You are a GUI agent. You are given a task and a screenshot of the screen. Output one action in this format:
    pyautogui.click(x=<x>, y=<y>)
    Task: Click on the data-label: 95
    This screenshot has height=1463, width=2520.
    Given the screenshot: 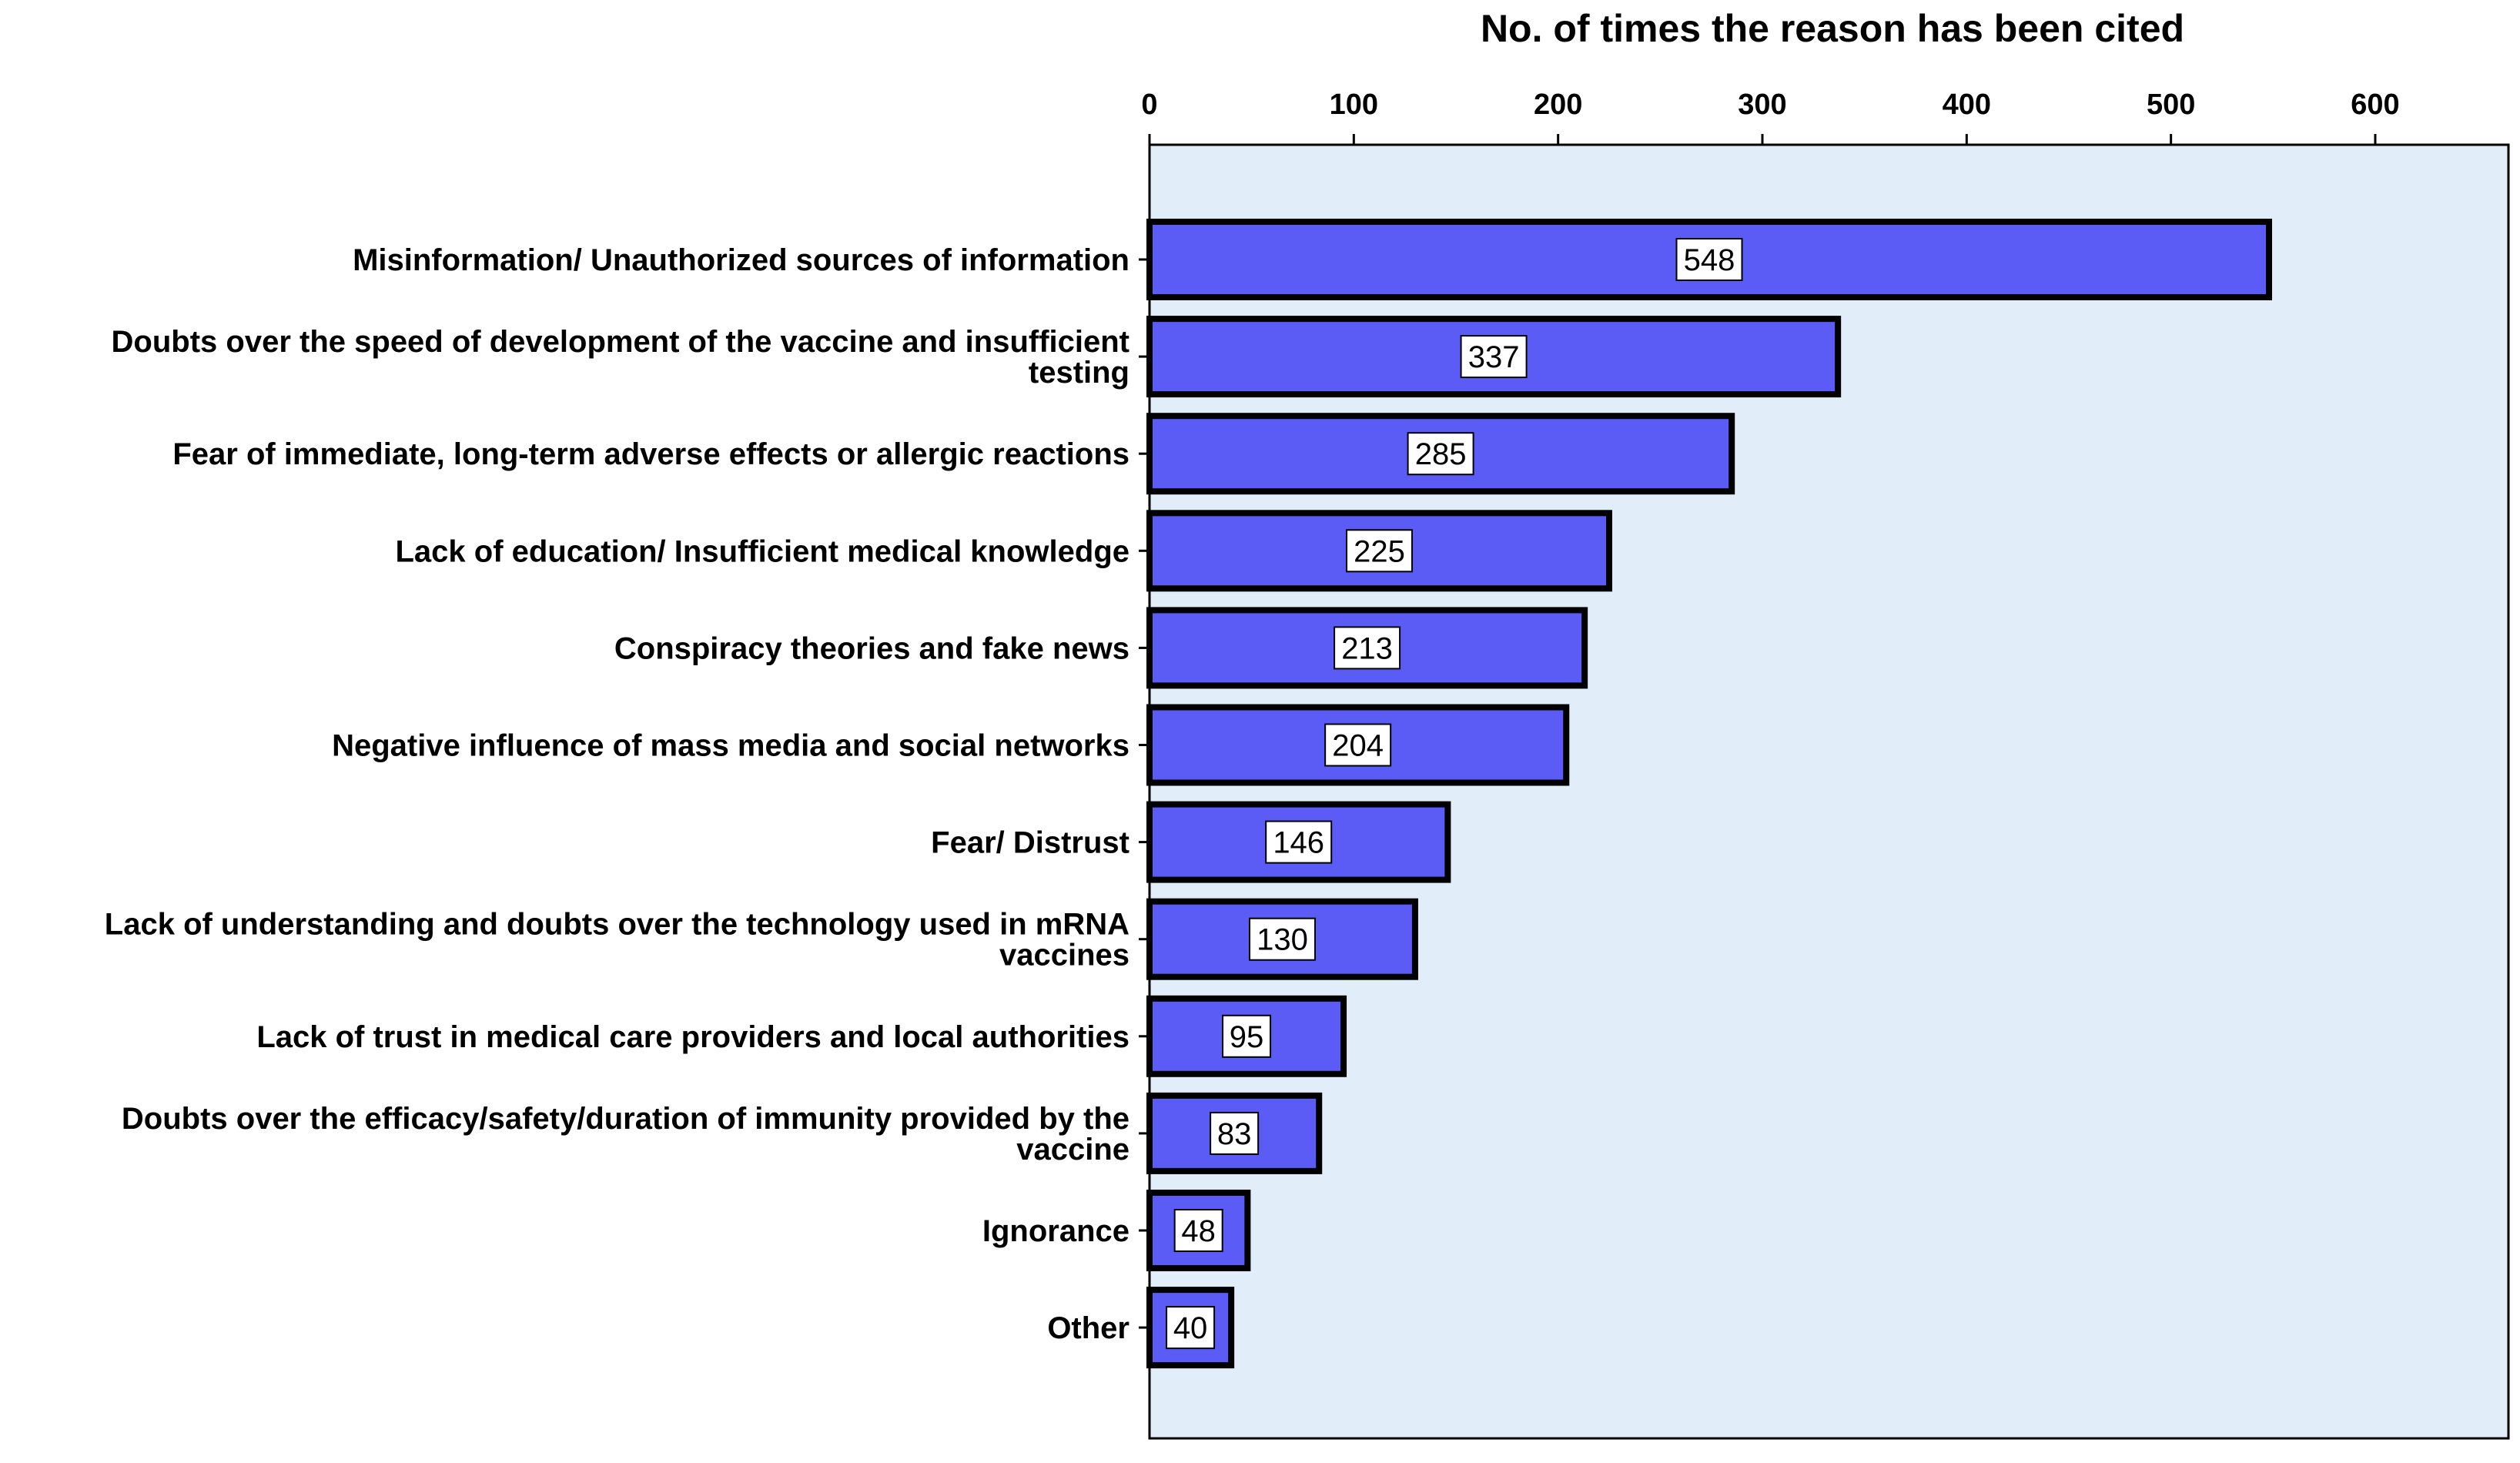 What is the action you would take?
    pyautogui.click(x=1247, y=1037)
    